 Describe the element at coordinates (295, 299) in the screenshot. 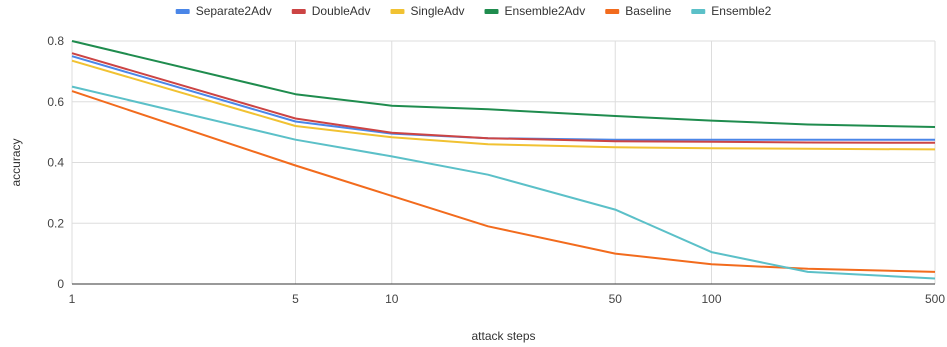

I see `x-tick-label: 5` at that location.